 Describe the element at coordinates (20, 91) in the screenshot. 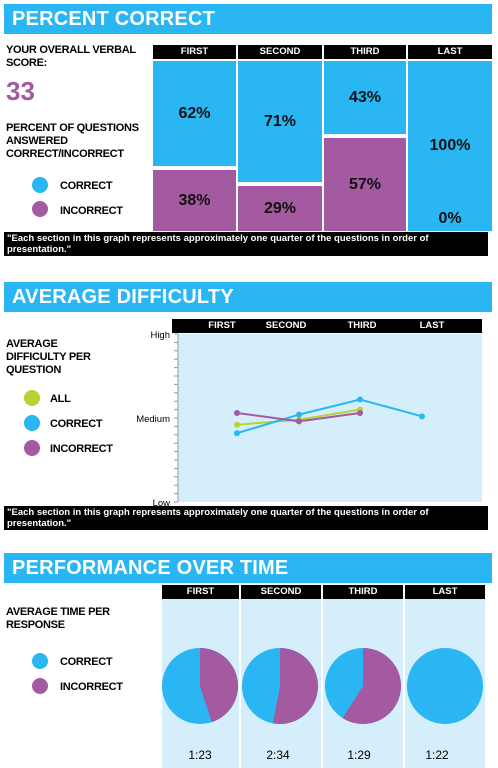

I see `overall-score-value: 33` at that location.